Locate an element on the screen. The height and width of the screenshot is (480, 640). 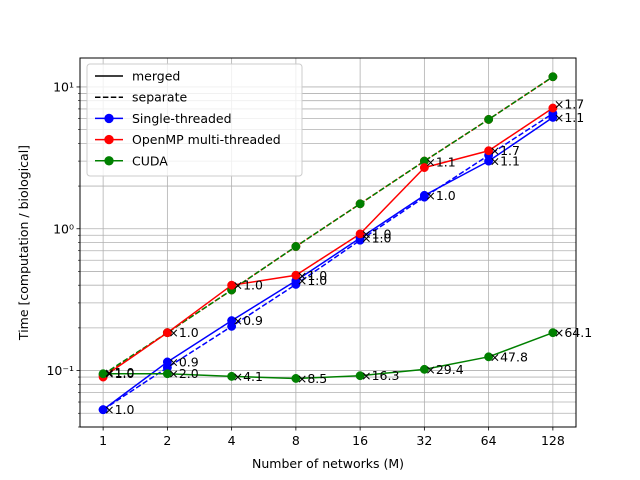
speedup-label: ×47.8 is located at coordinates (509, 356).